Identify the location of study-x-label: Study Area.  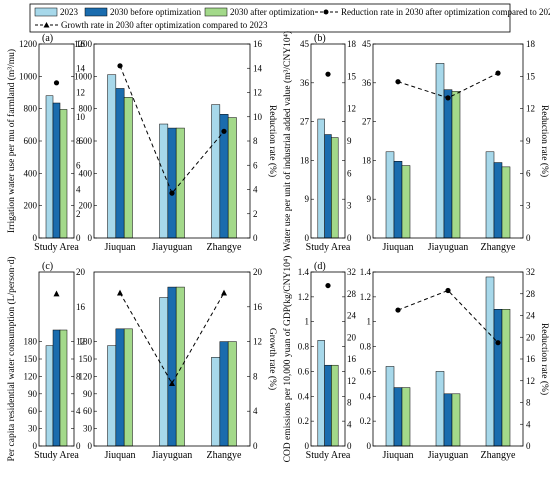
(328, 455).